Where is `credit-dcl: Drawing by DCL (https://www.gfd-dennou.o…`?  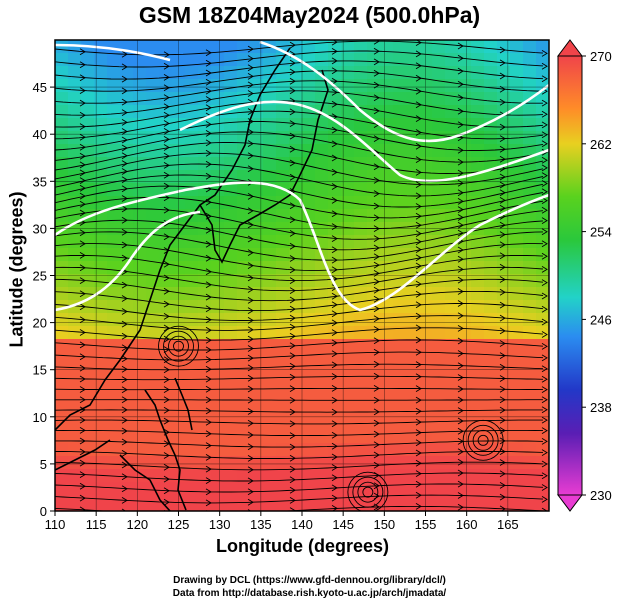 credit-dcl: Drawing by DCL (https://www.gfd-dennou.o… is located at coordinates (309, 580).